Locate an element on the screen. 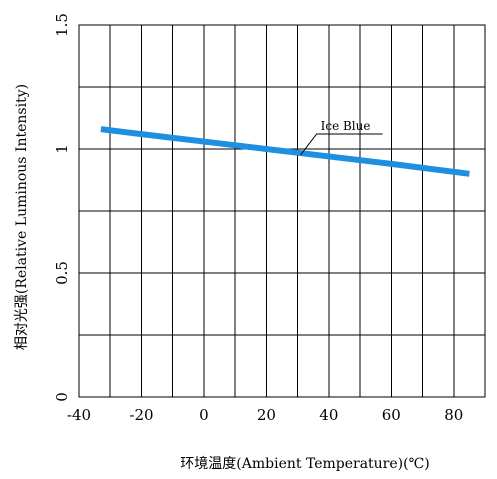  annotation-layer: Ice Blue is located at coordinates (341, 137).